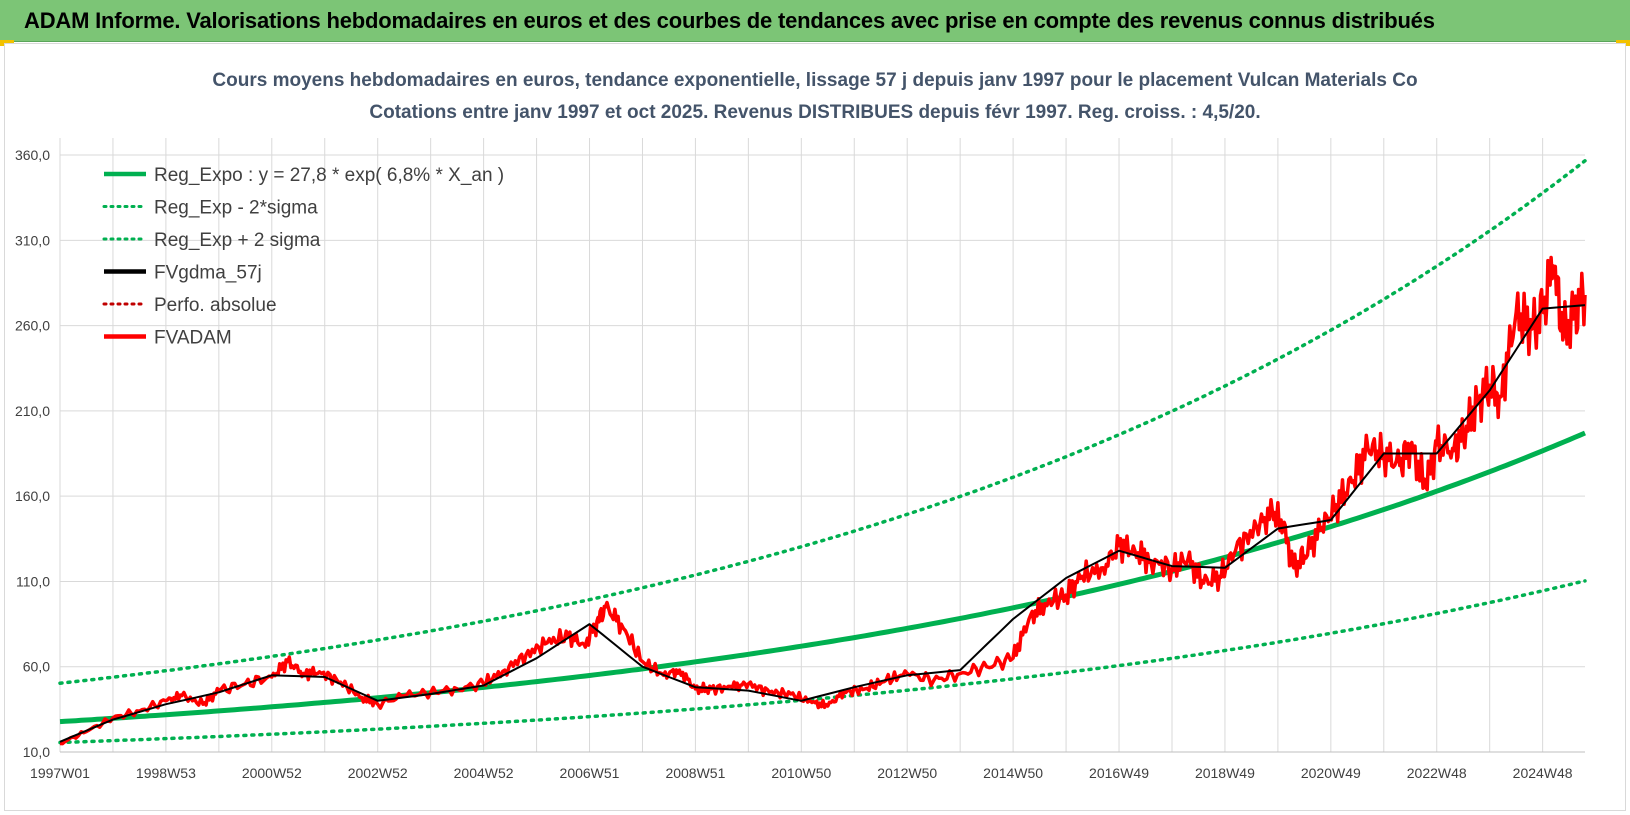 The height and width of the screenshot is (815, 1630). What do you see at coordinates (236, 208) in the screenshot?
I see `legend-entry: Reg_Exp - 2*sigma` at bounding box center [236, 208].